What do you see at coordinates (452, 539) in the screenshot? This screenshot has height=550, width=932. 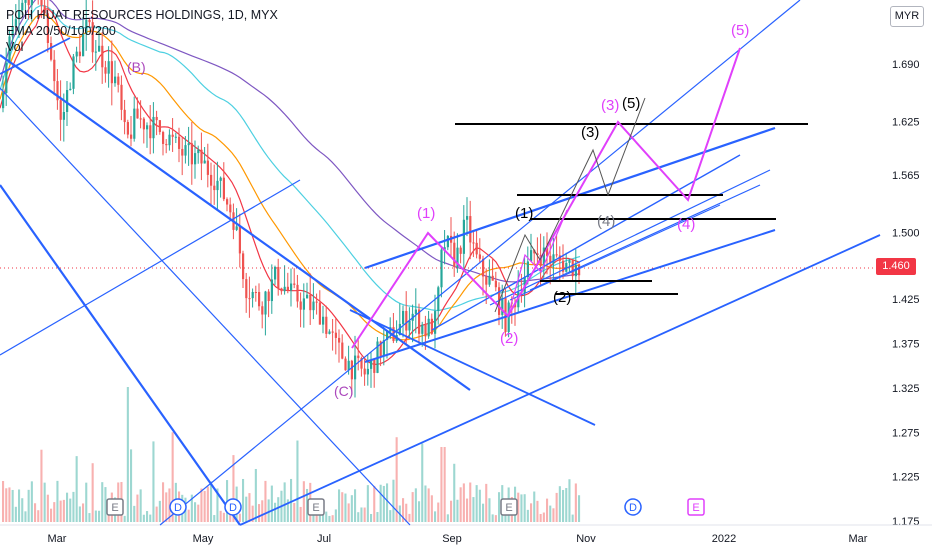 I see `x-tick-label: Sep` at bounding box center [452, 539].